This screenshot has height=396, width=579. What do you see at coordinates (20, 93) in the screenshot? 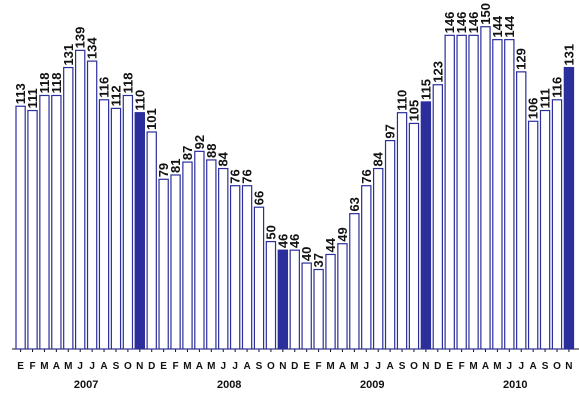
I see `value-label: 113` at bounding box center [20, 93].